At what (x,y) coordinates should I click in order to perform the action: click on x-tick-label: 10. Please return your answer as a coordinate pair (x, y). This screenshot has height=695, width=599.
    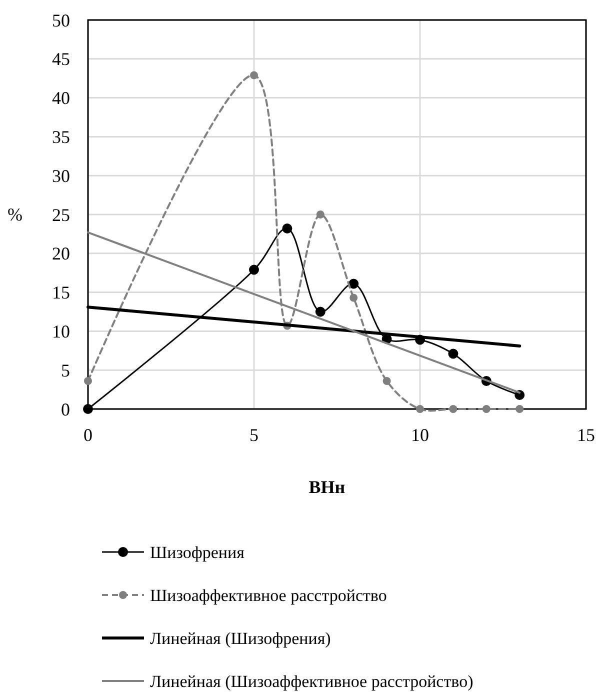
    Looking at the image, I should click on (420, 435).